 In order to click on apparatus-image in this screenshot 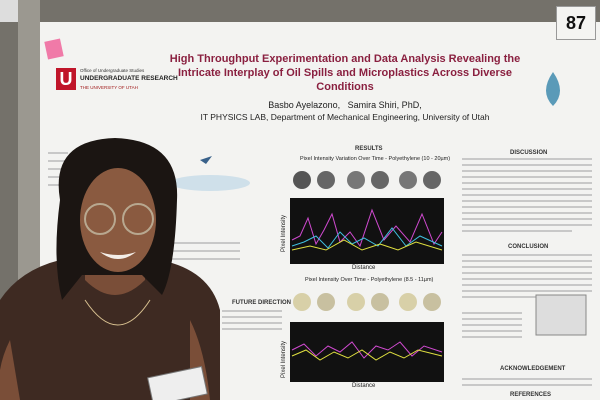, I will do `click(561, 315)`.